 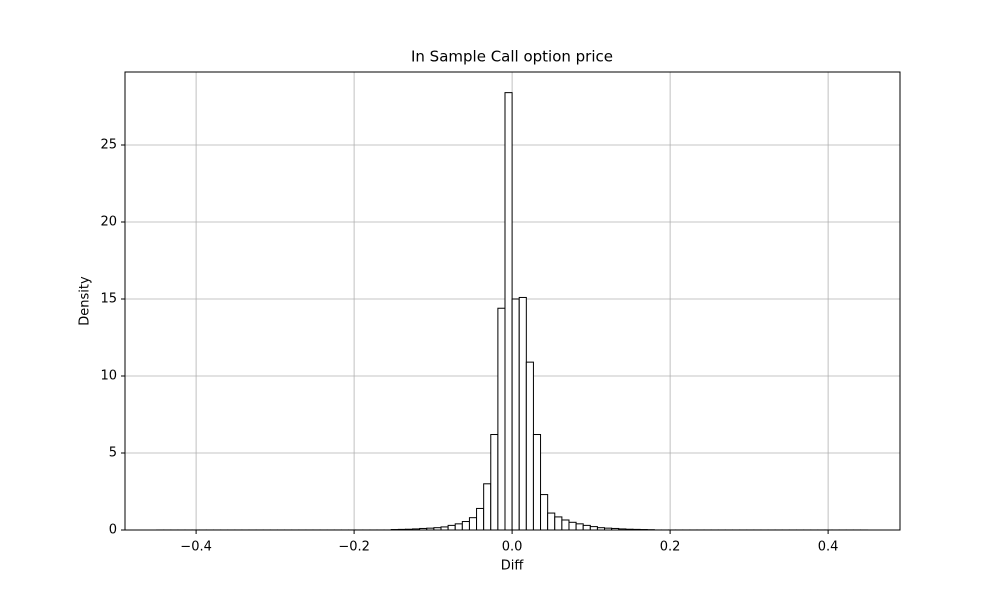 I want to click on y-tick-label: 15, so click(x=108, y=298).